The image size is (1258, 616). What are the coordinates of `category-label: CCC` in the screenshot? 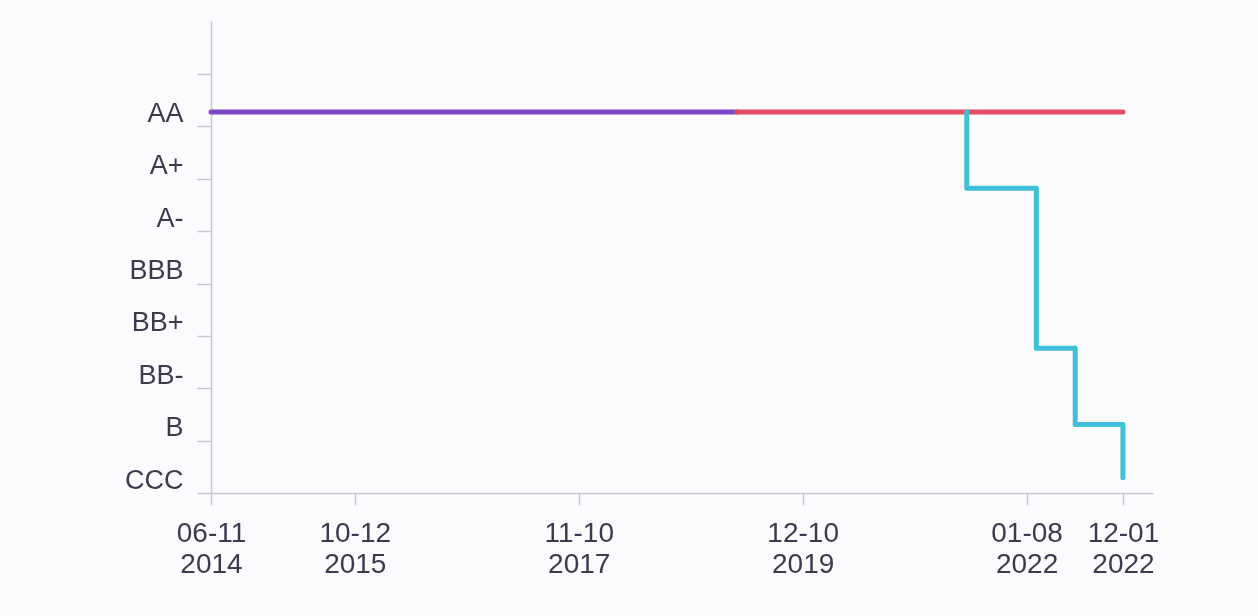 It's located at (154, 479).